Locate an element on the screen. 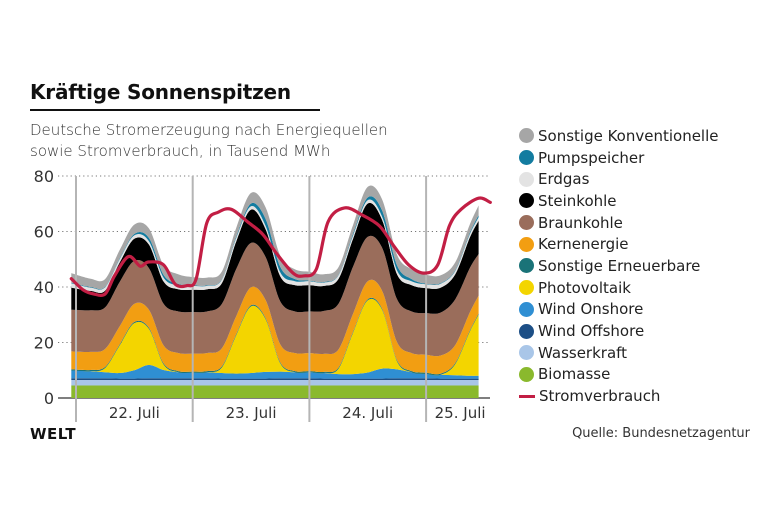  y-tick-label: 0 is located at coordinates (49, 398).